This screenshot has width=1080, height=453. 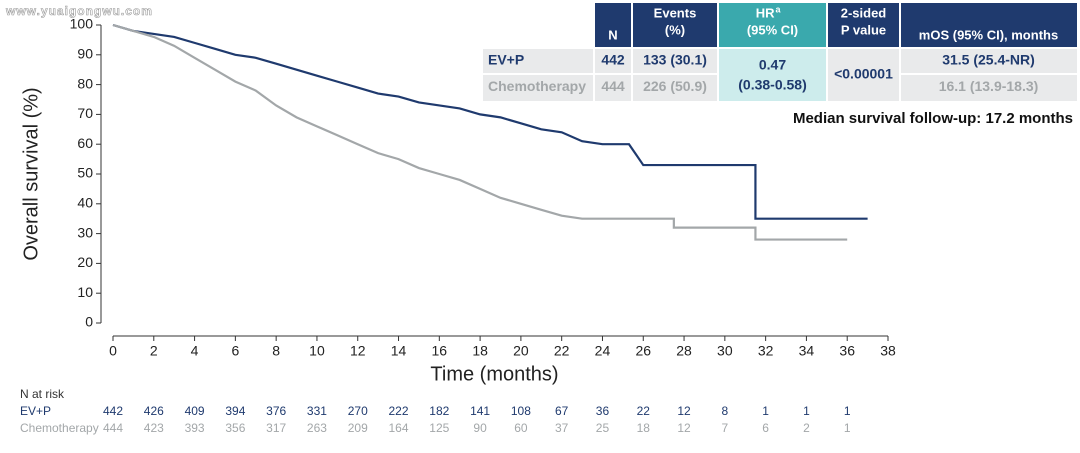 I want to click on x-tick-label: 6, so click(x=235, y=351).